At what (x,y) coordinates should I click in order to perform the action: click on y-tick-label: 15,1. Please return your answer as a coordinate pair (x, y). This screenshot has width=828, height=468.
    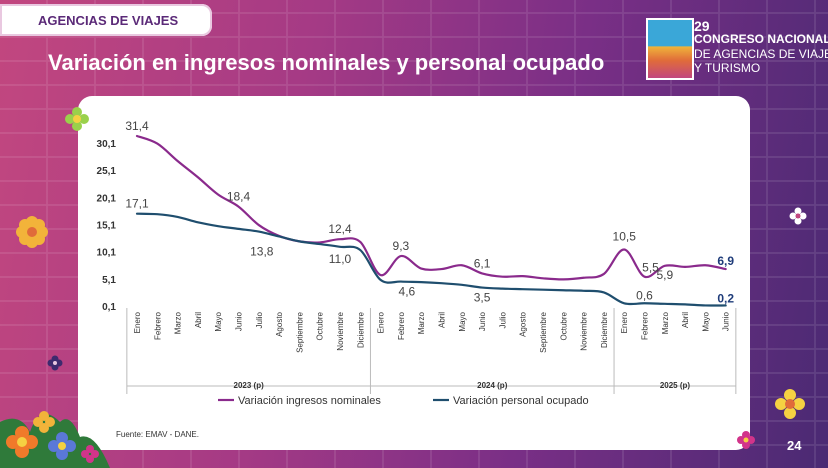
    Looking at the image, I should click on (107, 226).